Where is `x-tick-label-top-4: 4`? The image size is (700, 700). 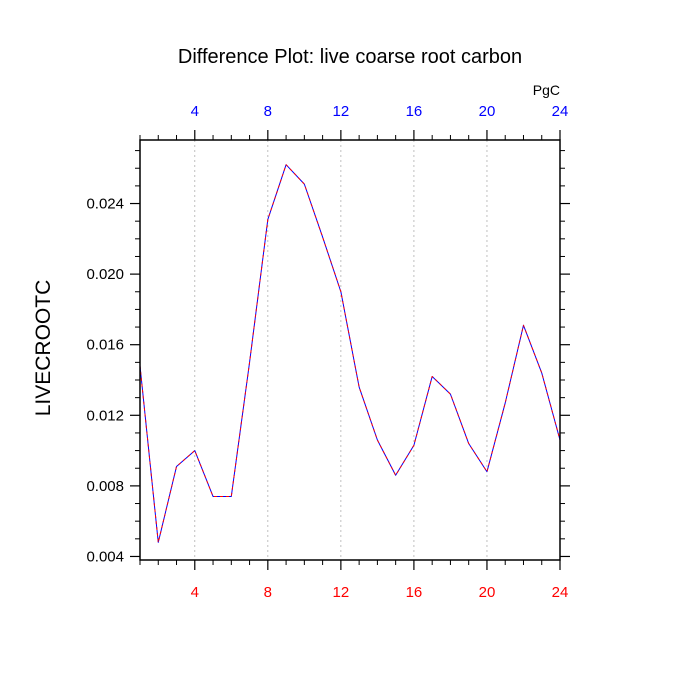
x-tick-label-top-4: 4 is located at coordinates (195, 111).